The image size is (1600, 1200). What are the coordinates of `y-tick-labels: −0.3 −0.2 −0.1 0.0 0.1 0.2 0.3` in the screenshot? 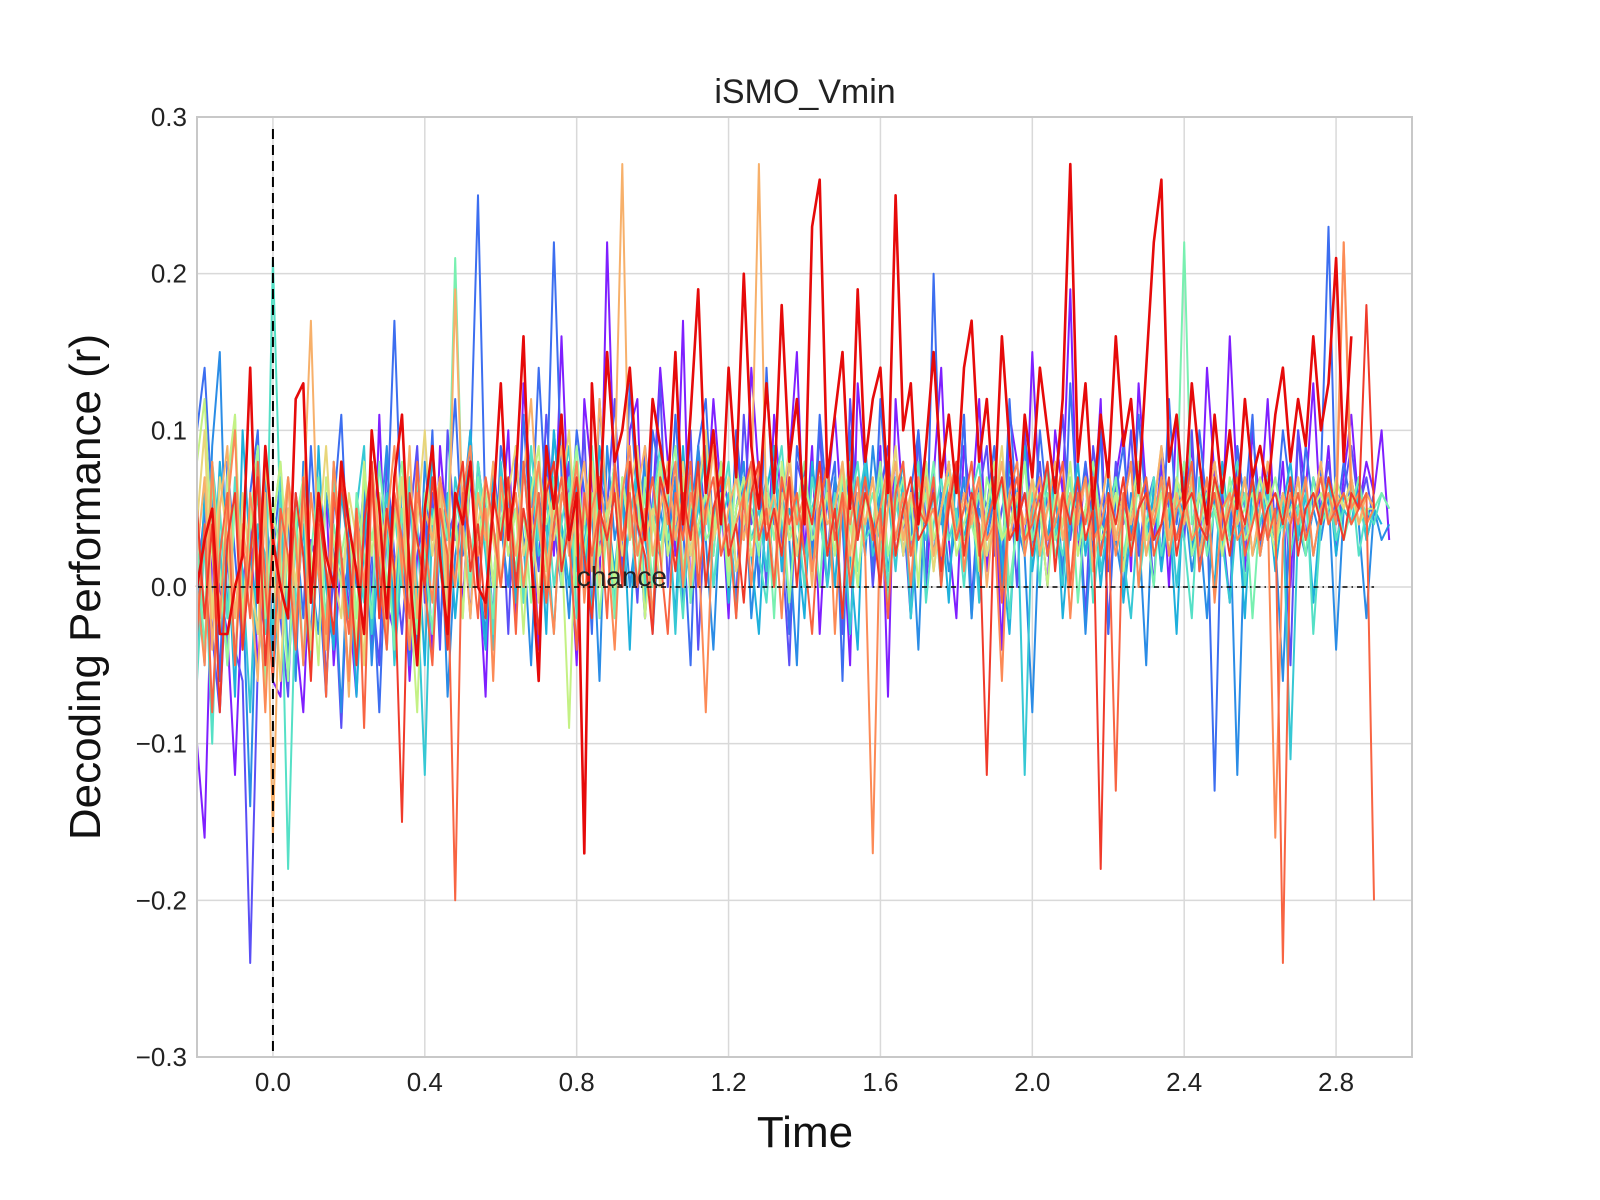 It's located at (161, 587).